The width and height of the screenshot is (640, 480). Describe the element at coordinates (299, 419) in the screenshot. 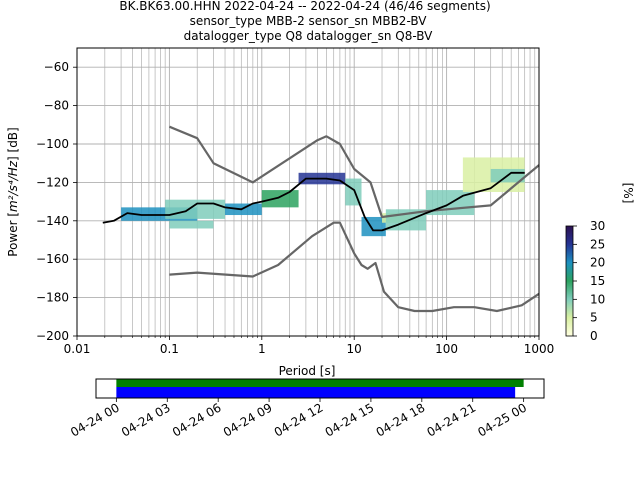

I see `availability-tick-label: 04-24 12` at that location.